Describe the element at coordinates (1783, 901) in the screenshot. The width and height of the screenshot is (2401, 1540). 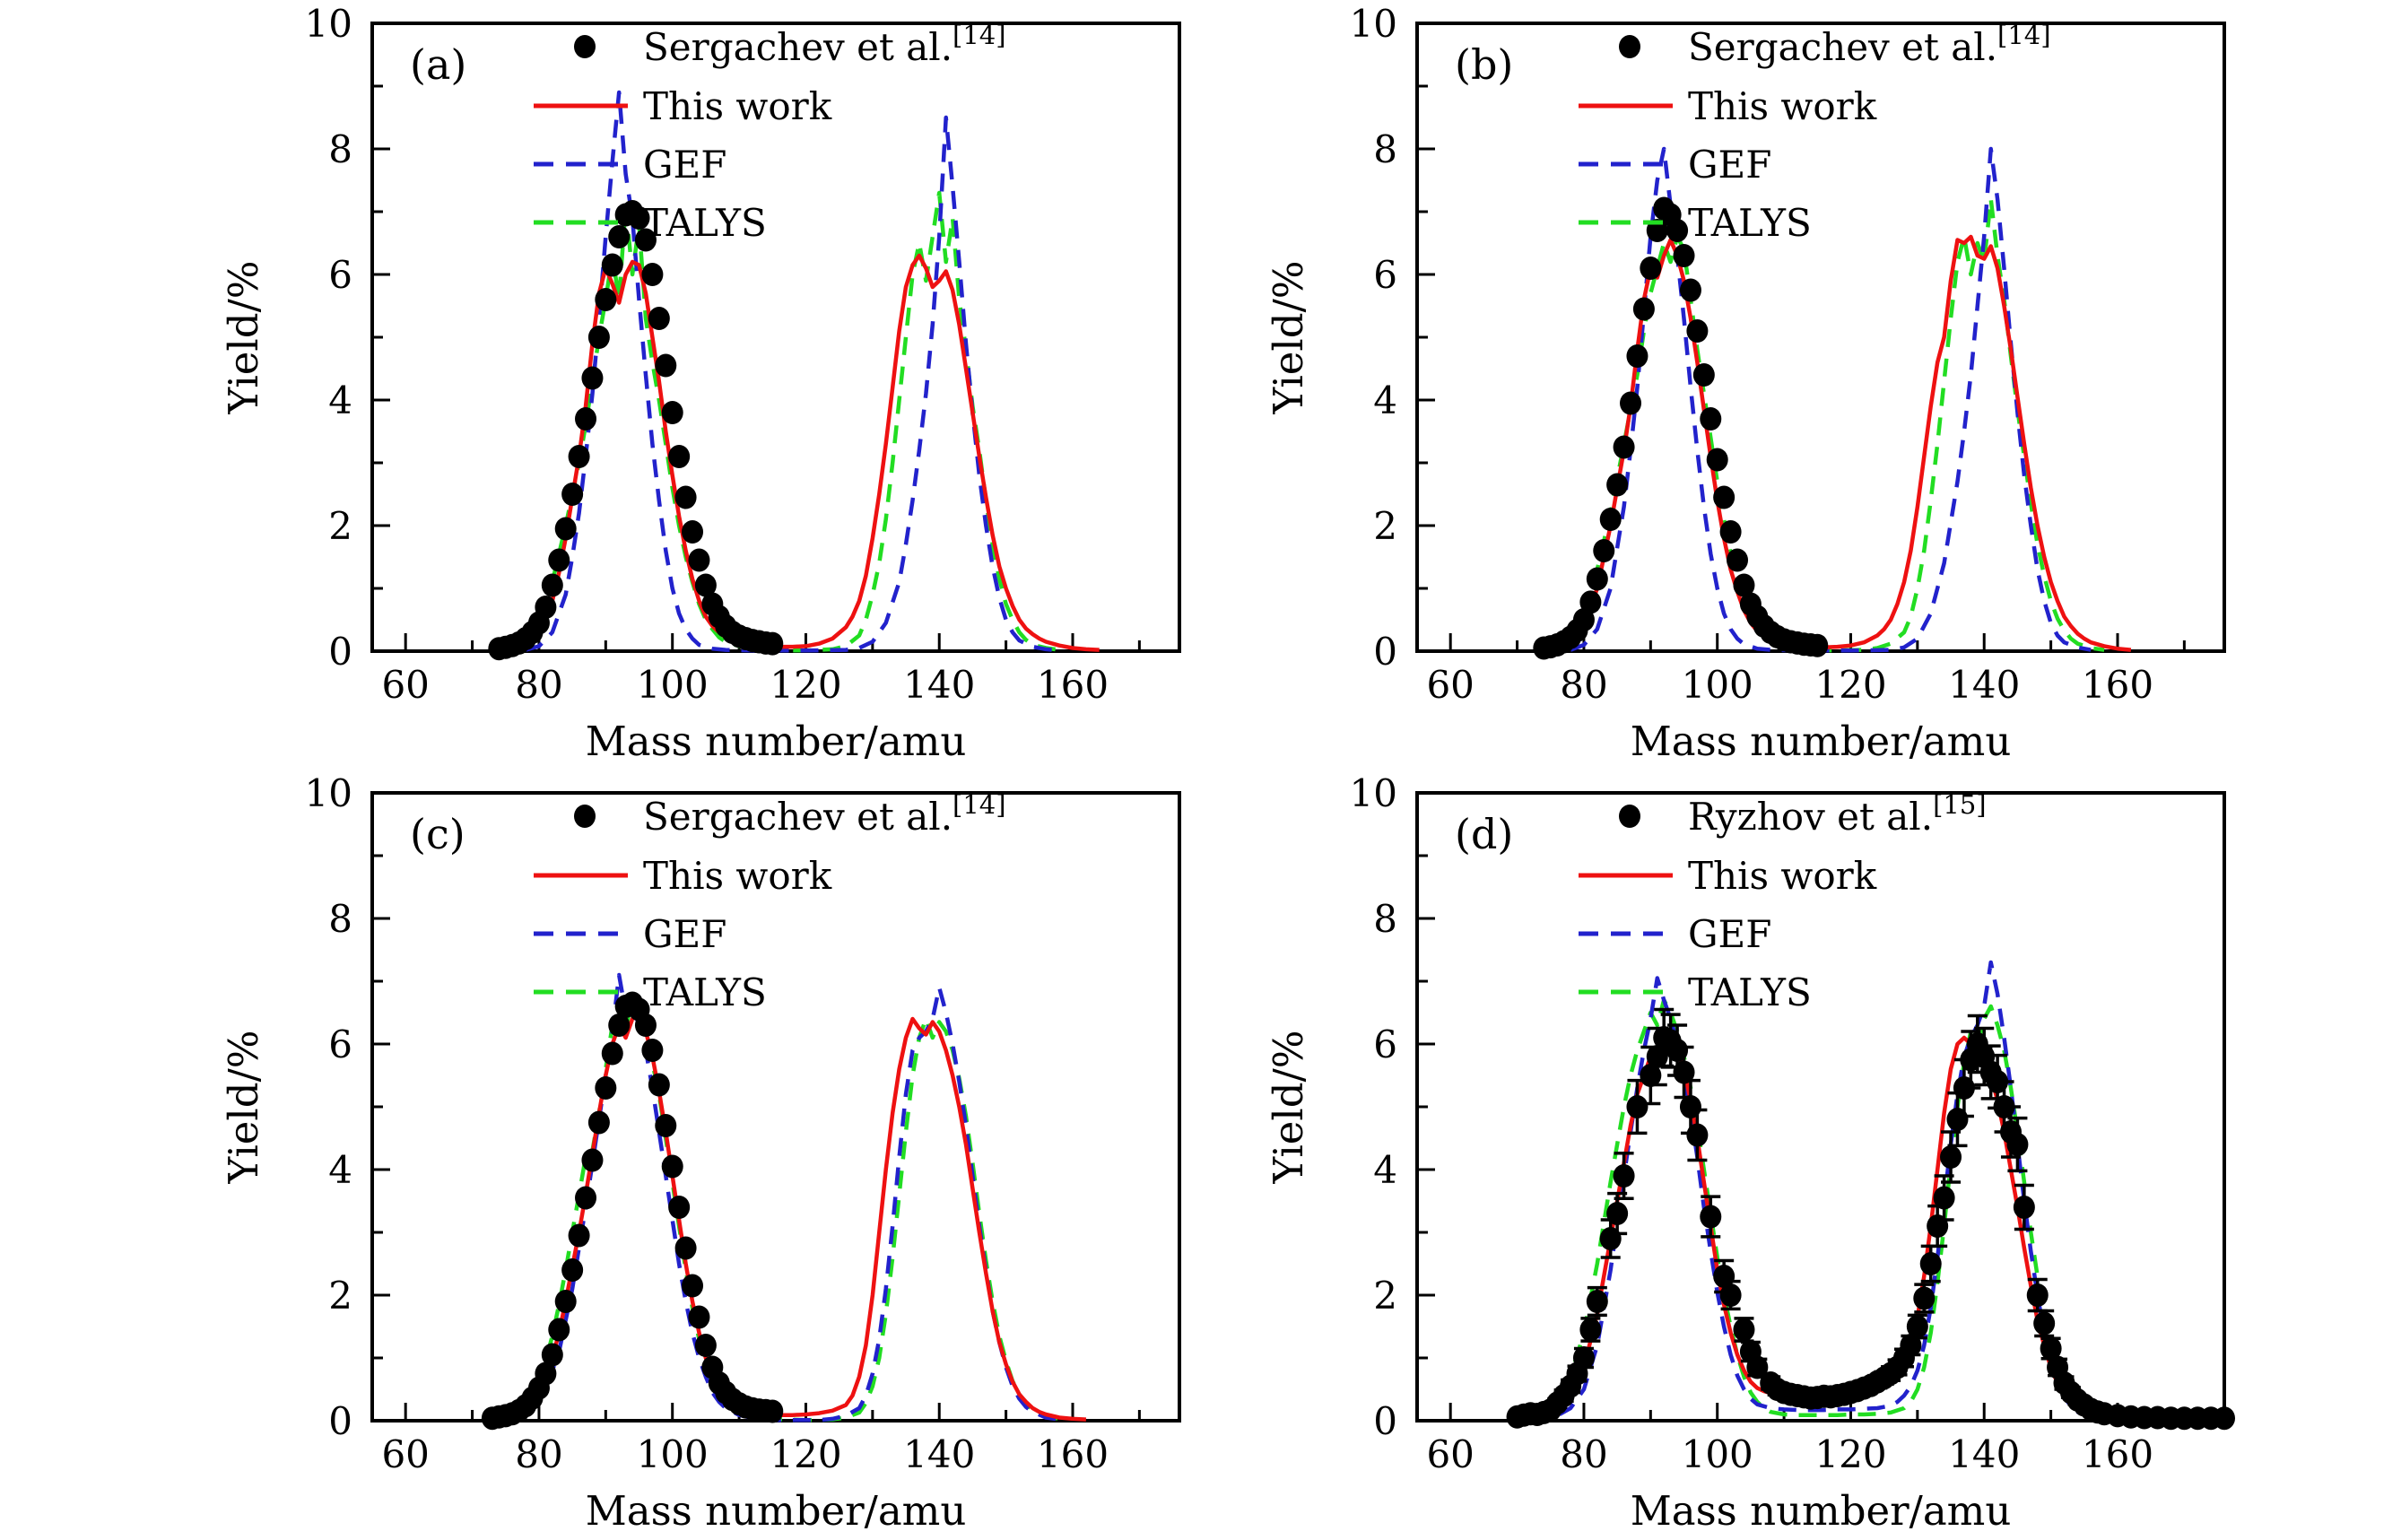
I see `legend: Ryzhov et al.[15] This work GEF TALYS` at that location.